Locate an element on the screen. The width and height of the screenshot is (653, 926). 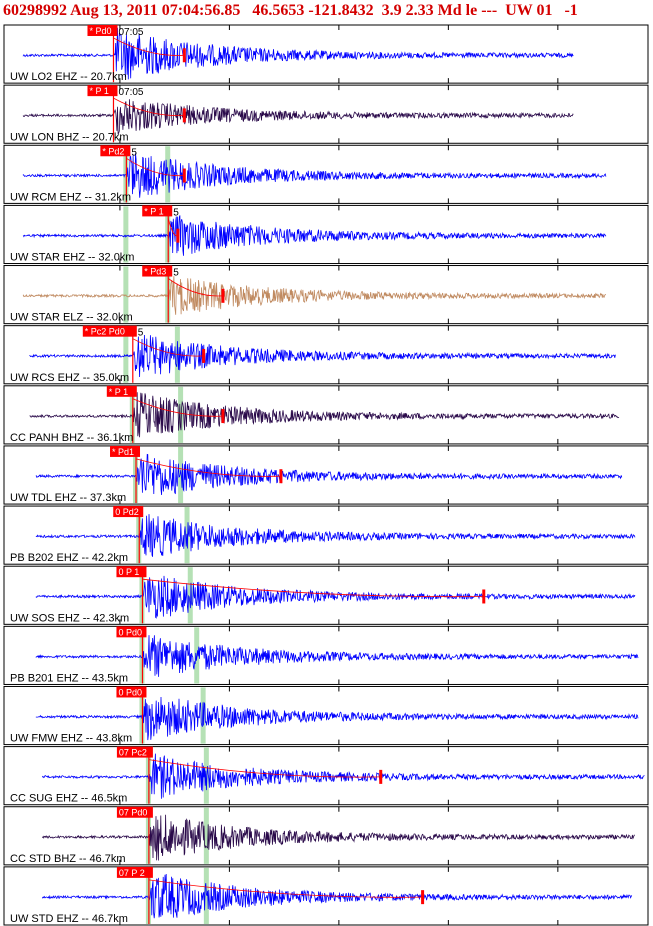
seismogram-panel: * Pd2 5 UW RCM EHZ -- 31.2km is located at coordinates (326, 174).